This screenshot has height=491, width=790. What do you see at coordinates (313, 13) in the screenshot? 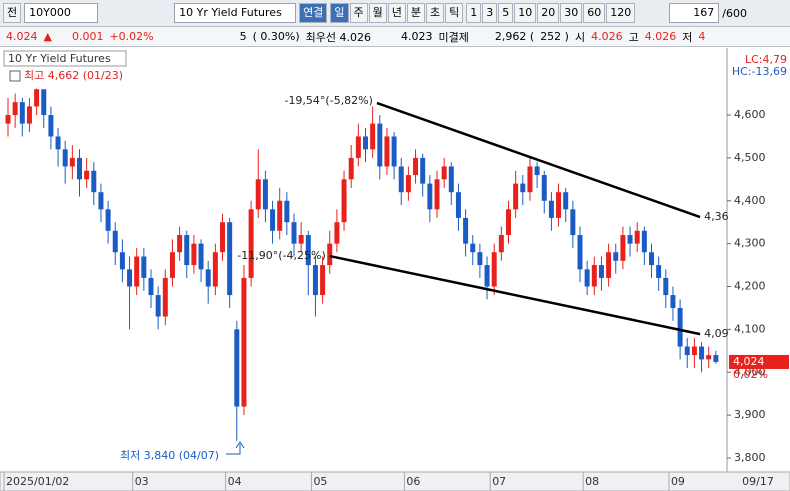
I see `link: 연결` at bounding box center [313, 13].